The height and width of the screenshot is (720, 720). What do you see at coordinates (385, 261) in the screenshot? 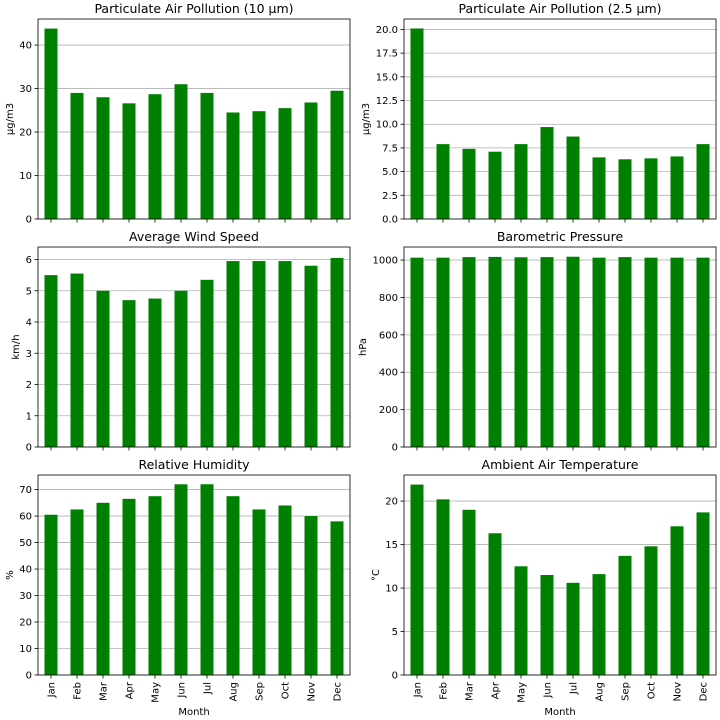
I see `y-tick-label: 1000` at bounding box center [385, 261].